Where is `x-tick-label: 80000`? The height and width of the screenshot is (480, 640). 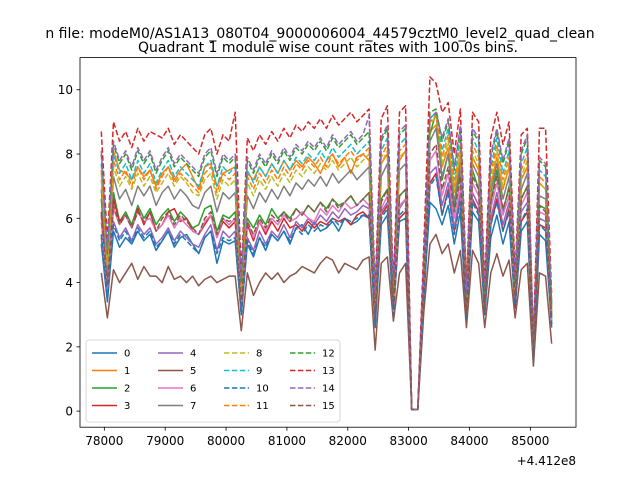 x-tick-label: 80000 is located at coordinates (226, 441).